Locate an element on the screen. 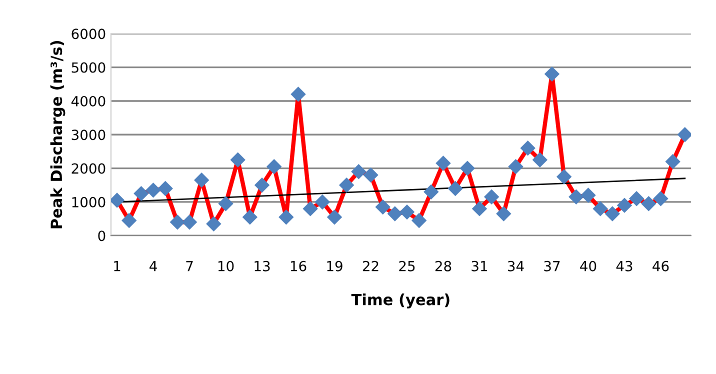  y-tick-label: 0 is located at coordinates (102, 236).